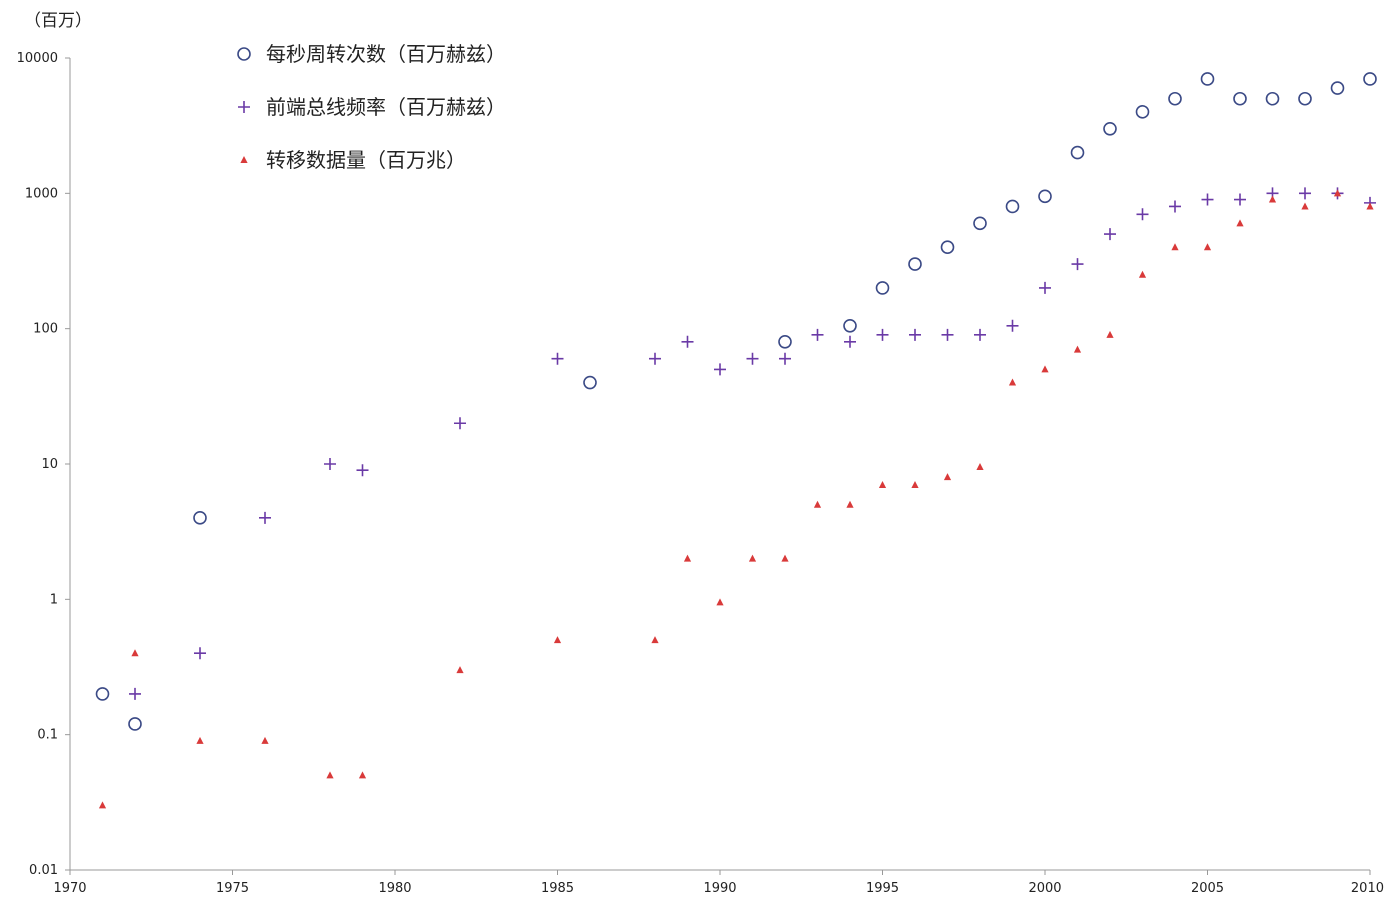  I want to click on x-tick-label: 1990, so click(719, 888).